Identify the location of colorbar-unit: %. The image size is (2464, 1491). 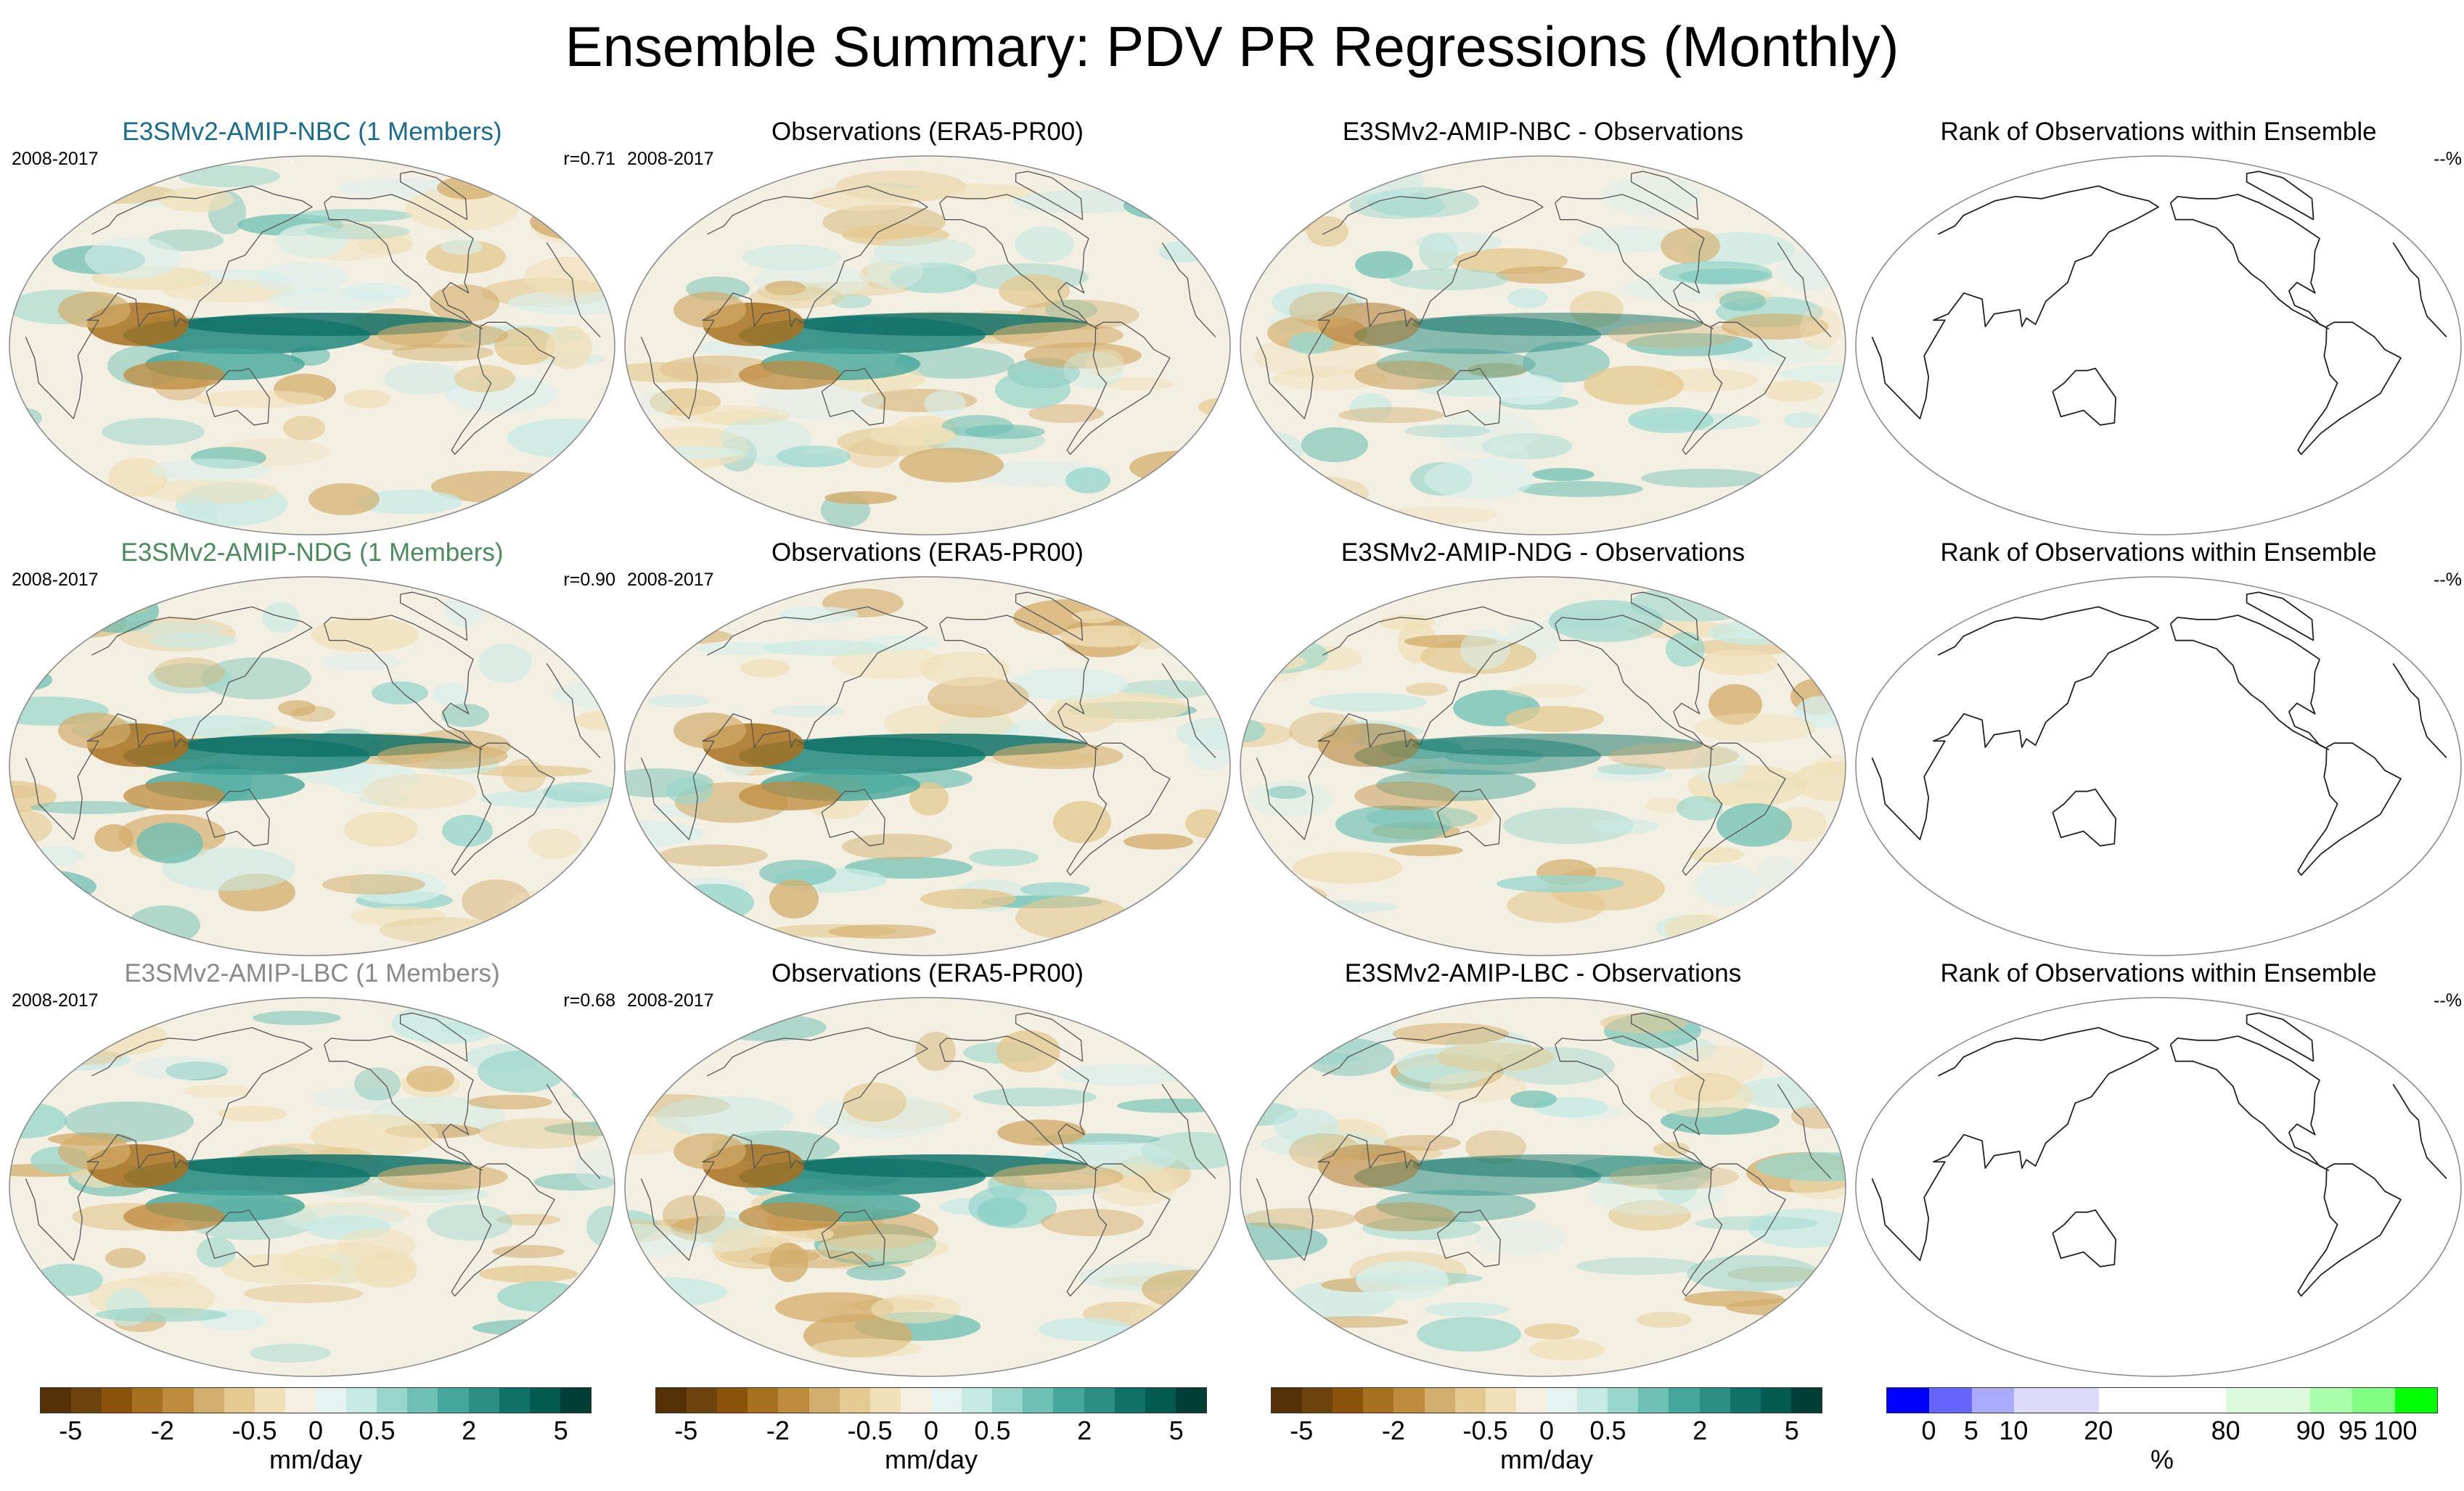
(2162, 1459).